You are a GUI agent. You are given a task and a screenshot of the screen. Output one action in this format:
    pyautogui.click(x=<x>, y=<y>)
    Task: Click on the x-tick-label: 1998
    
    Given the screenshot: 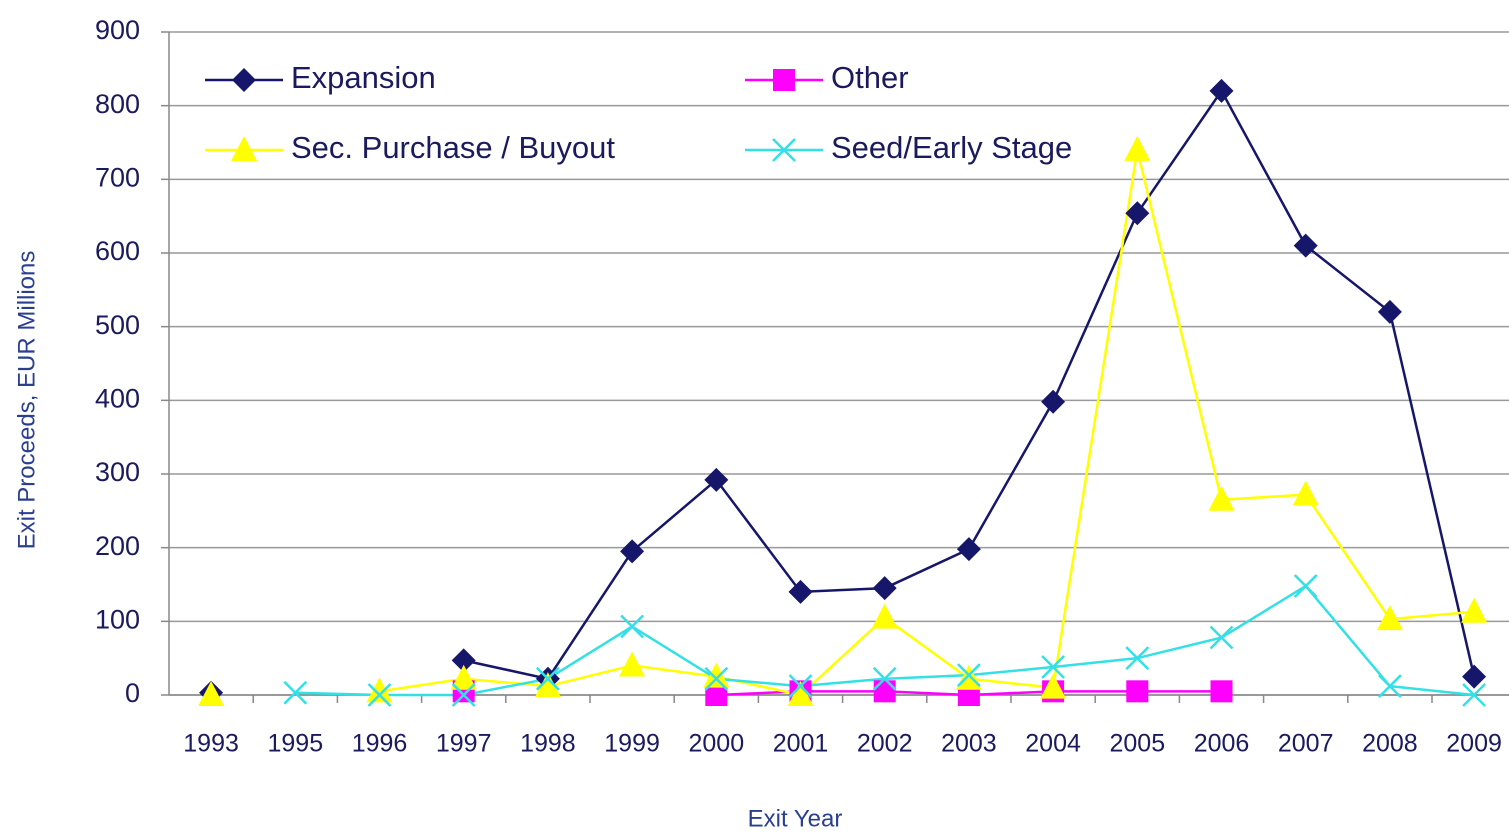 What is the action you would take?
    pyautogui.click(x=548, y=744)
    